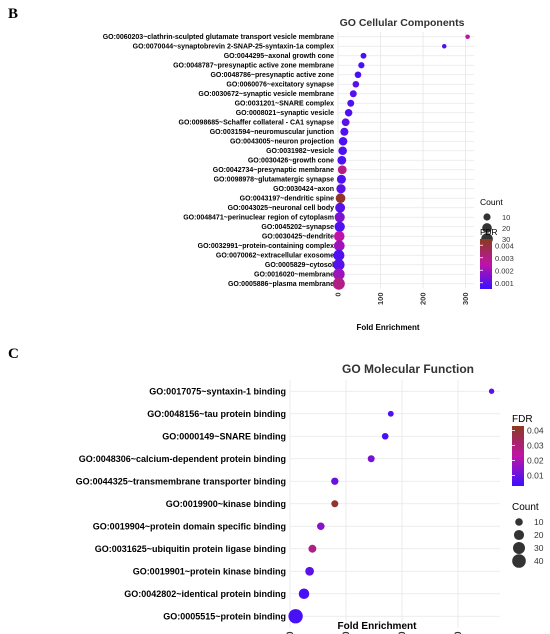 This screenshot has height=634, width=550. I want to click on p1-color-legend-label-3: 0.01, so click(535, 476).